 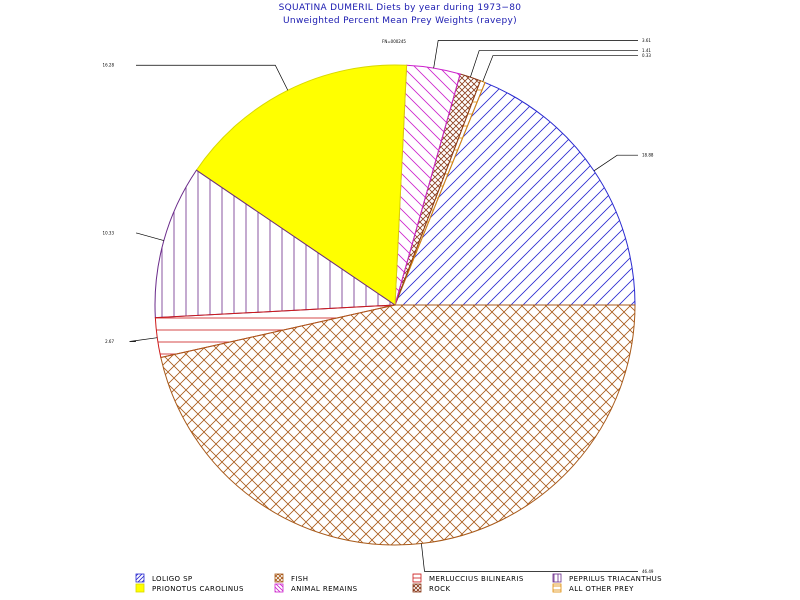 I want to click on leader-line-merluccius-bilinearis, so click(x=143, y=339).